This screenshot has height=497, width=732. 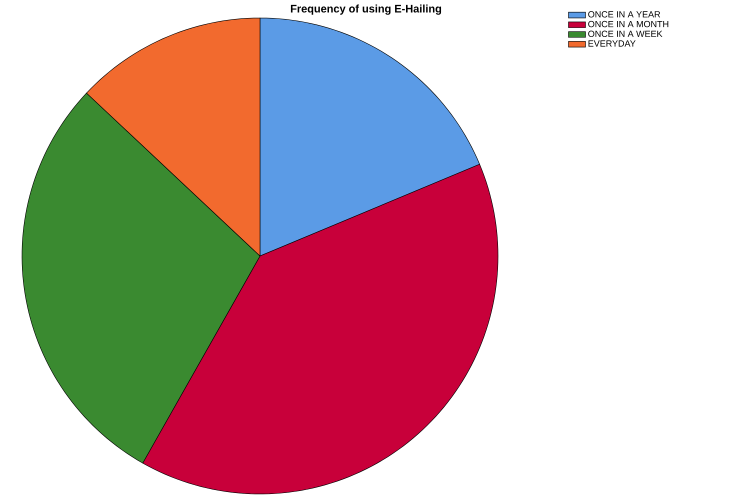 What do you see at coordinates (628, 24) in the screenshot?
I see `legend-label: ONCE IN A MONTH` at bounding box center [628, 24].